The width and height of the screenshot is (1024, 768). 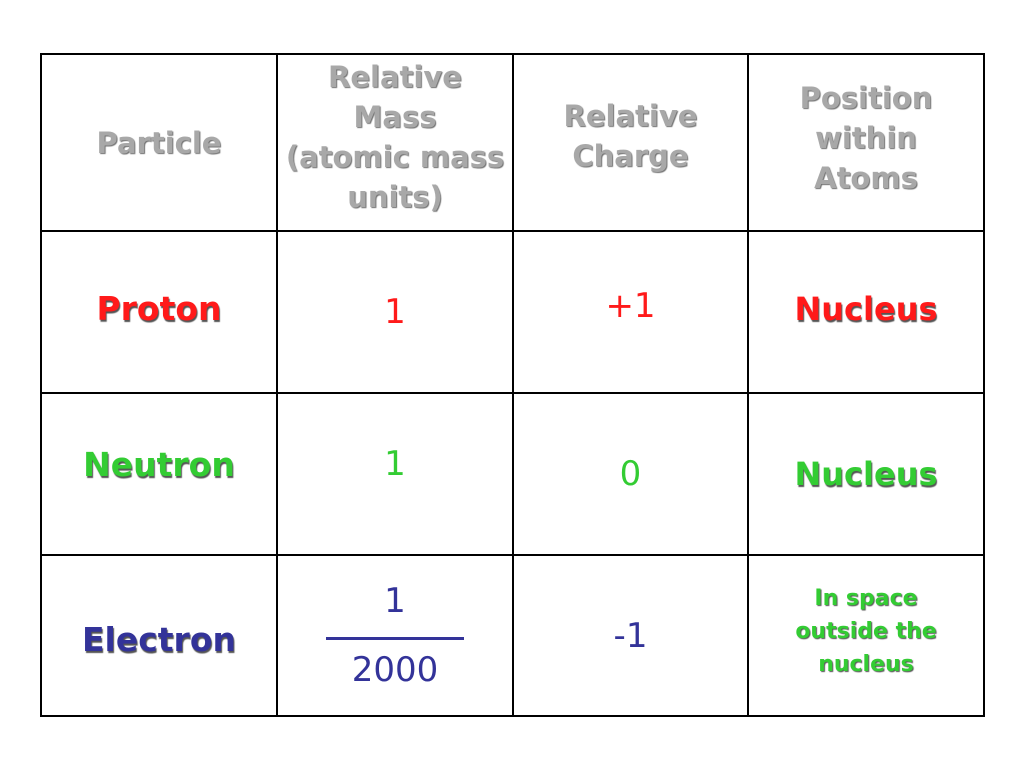 What do you see at coordinates (158, 639) in the screenshot?
I see `particle-name-electron: Electron` at bounding box center [158, 639].